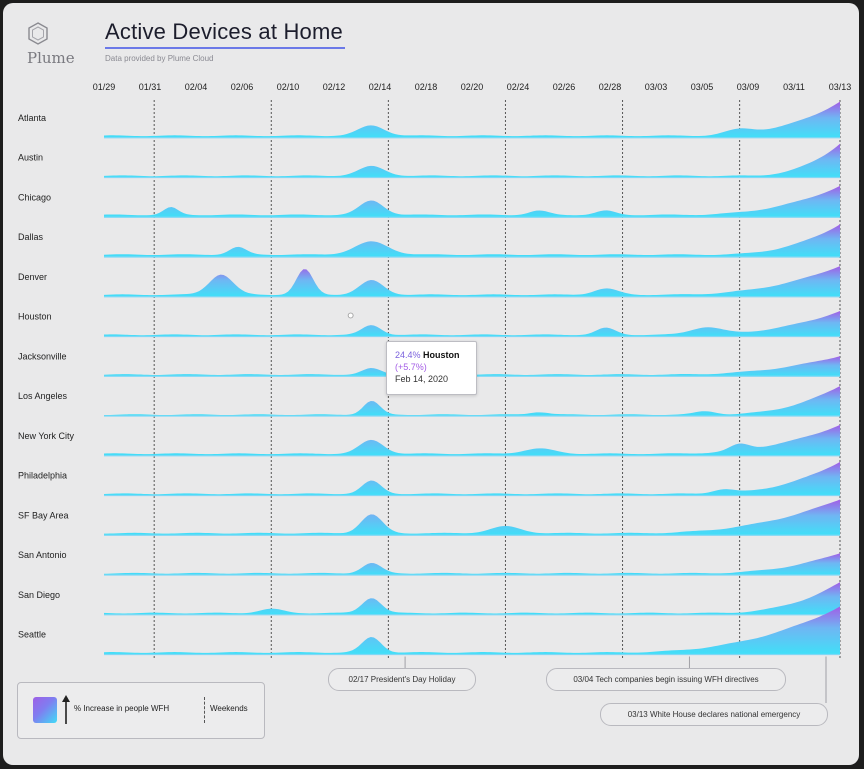 Image resolution: width=864 pixels, height=769 pixels. What do you see at coordinates (431, 368) in the screenshot?
I see `data-tooltip: 24.4% Houston (+5.7%) Feb 14, 2020` at bounding box center [431, 368].